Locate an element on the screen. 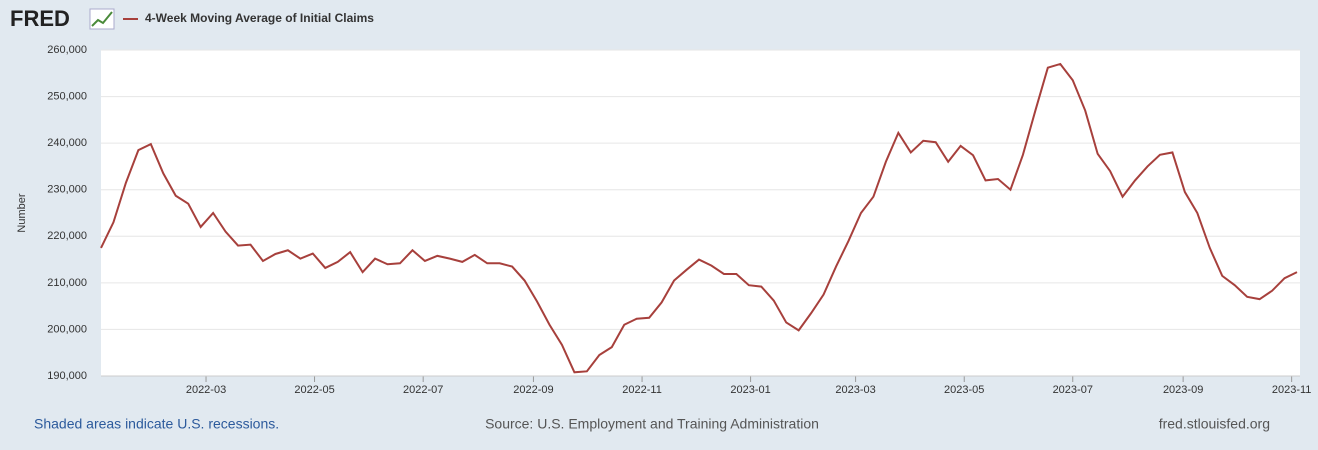  y-tick-label: 250,000 is located at coordinates (67, 96).